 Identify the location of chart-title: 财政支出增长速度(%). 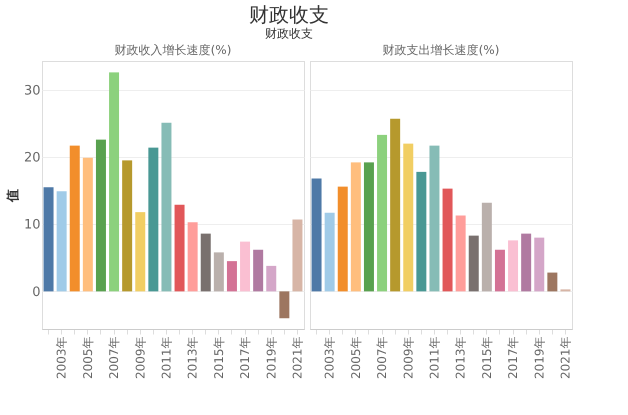
(441, 50).